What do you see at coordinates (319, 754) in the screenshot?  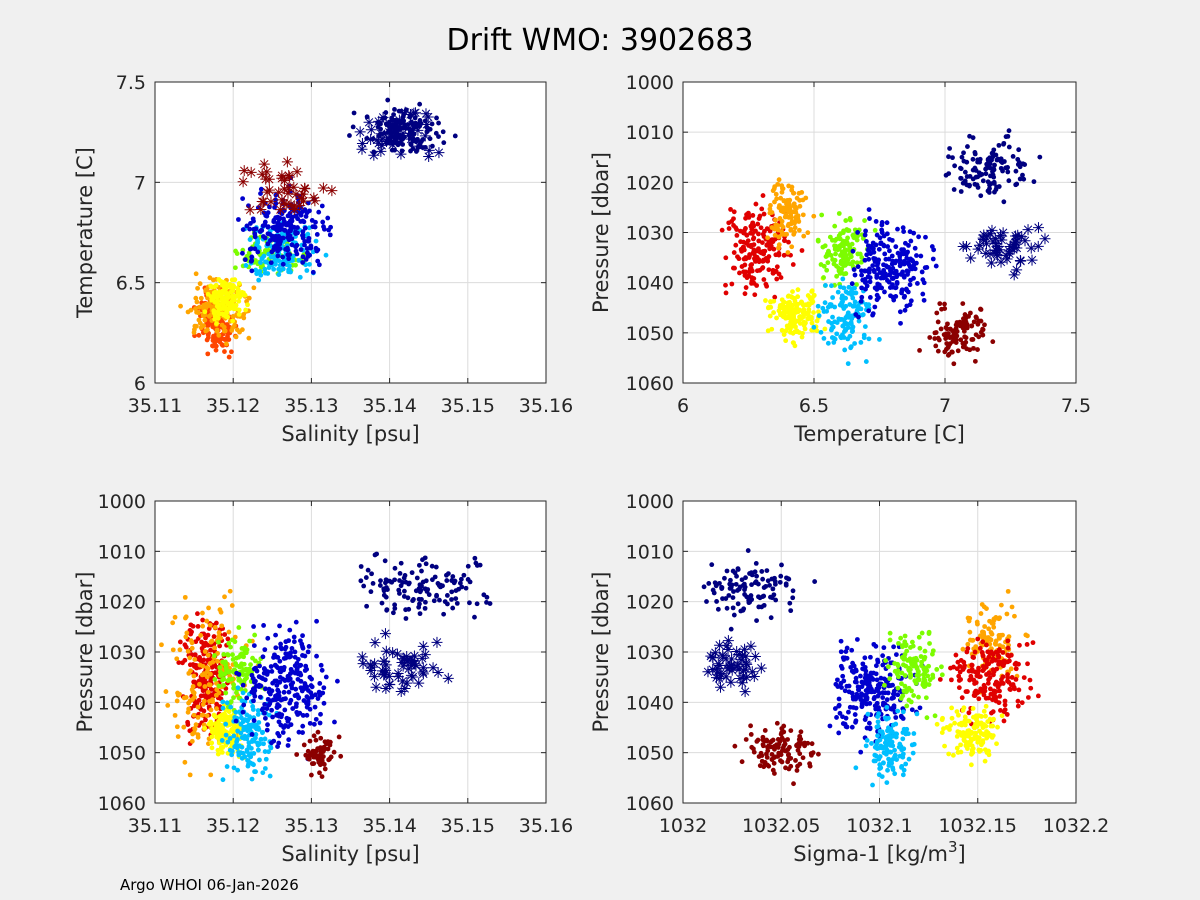 I see `profile-cycle-darkred` at bounding box center [319, 754].